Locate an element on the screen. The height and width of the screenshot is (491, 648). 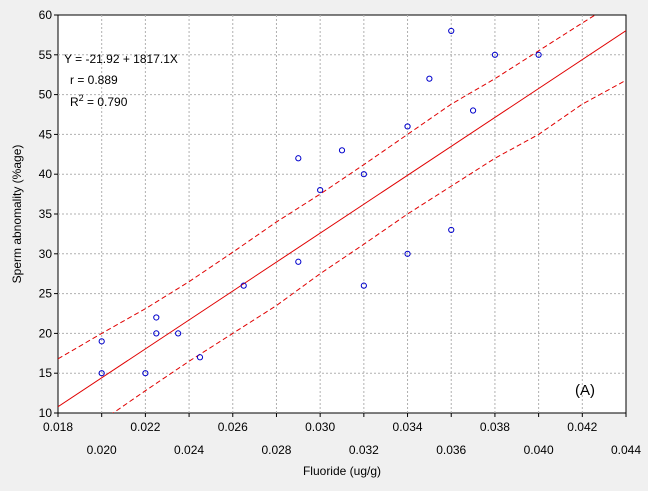
x-tick-label: 0.044 is located at coordinates (626, 450).